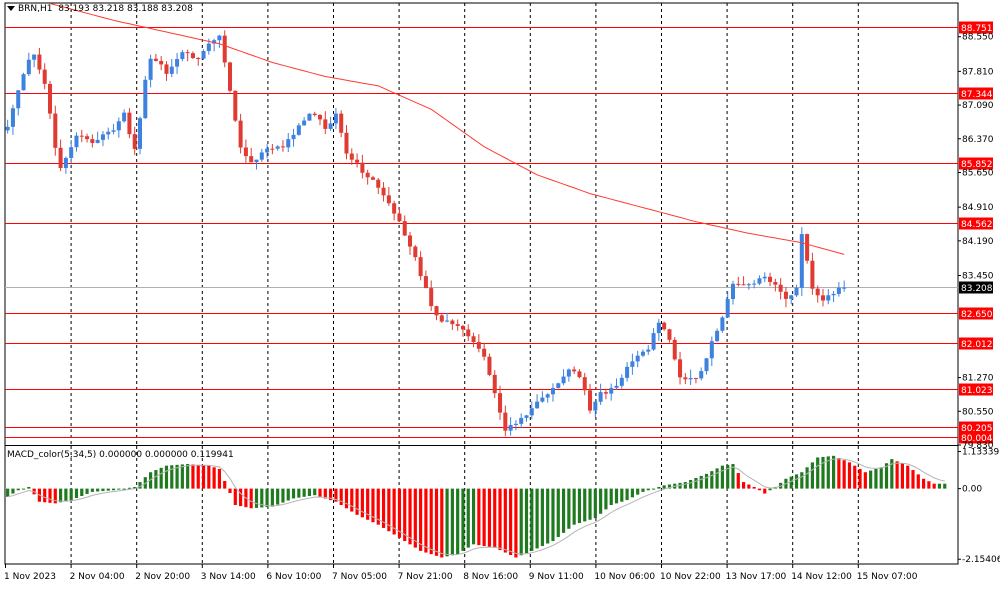 Image resolution: width=1000 pixels, height=593 pixels. Describe the element at coordinates (100, 9) in the screenshot. I see `chart-title: BRN,H1 83.193 83.218 83.188 83.208` at that location.